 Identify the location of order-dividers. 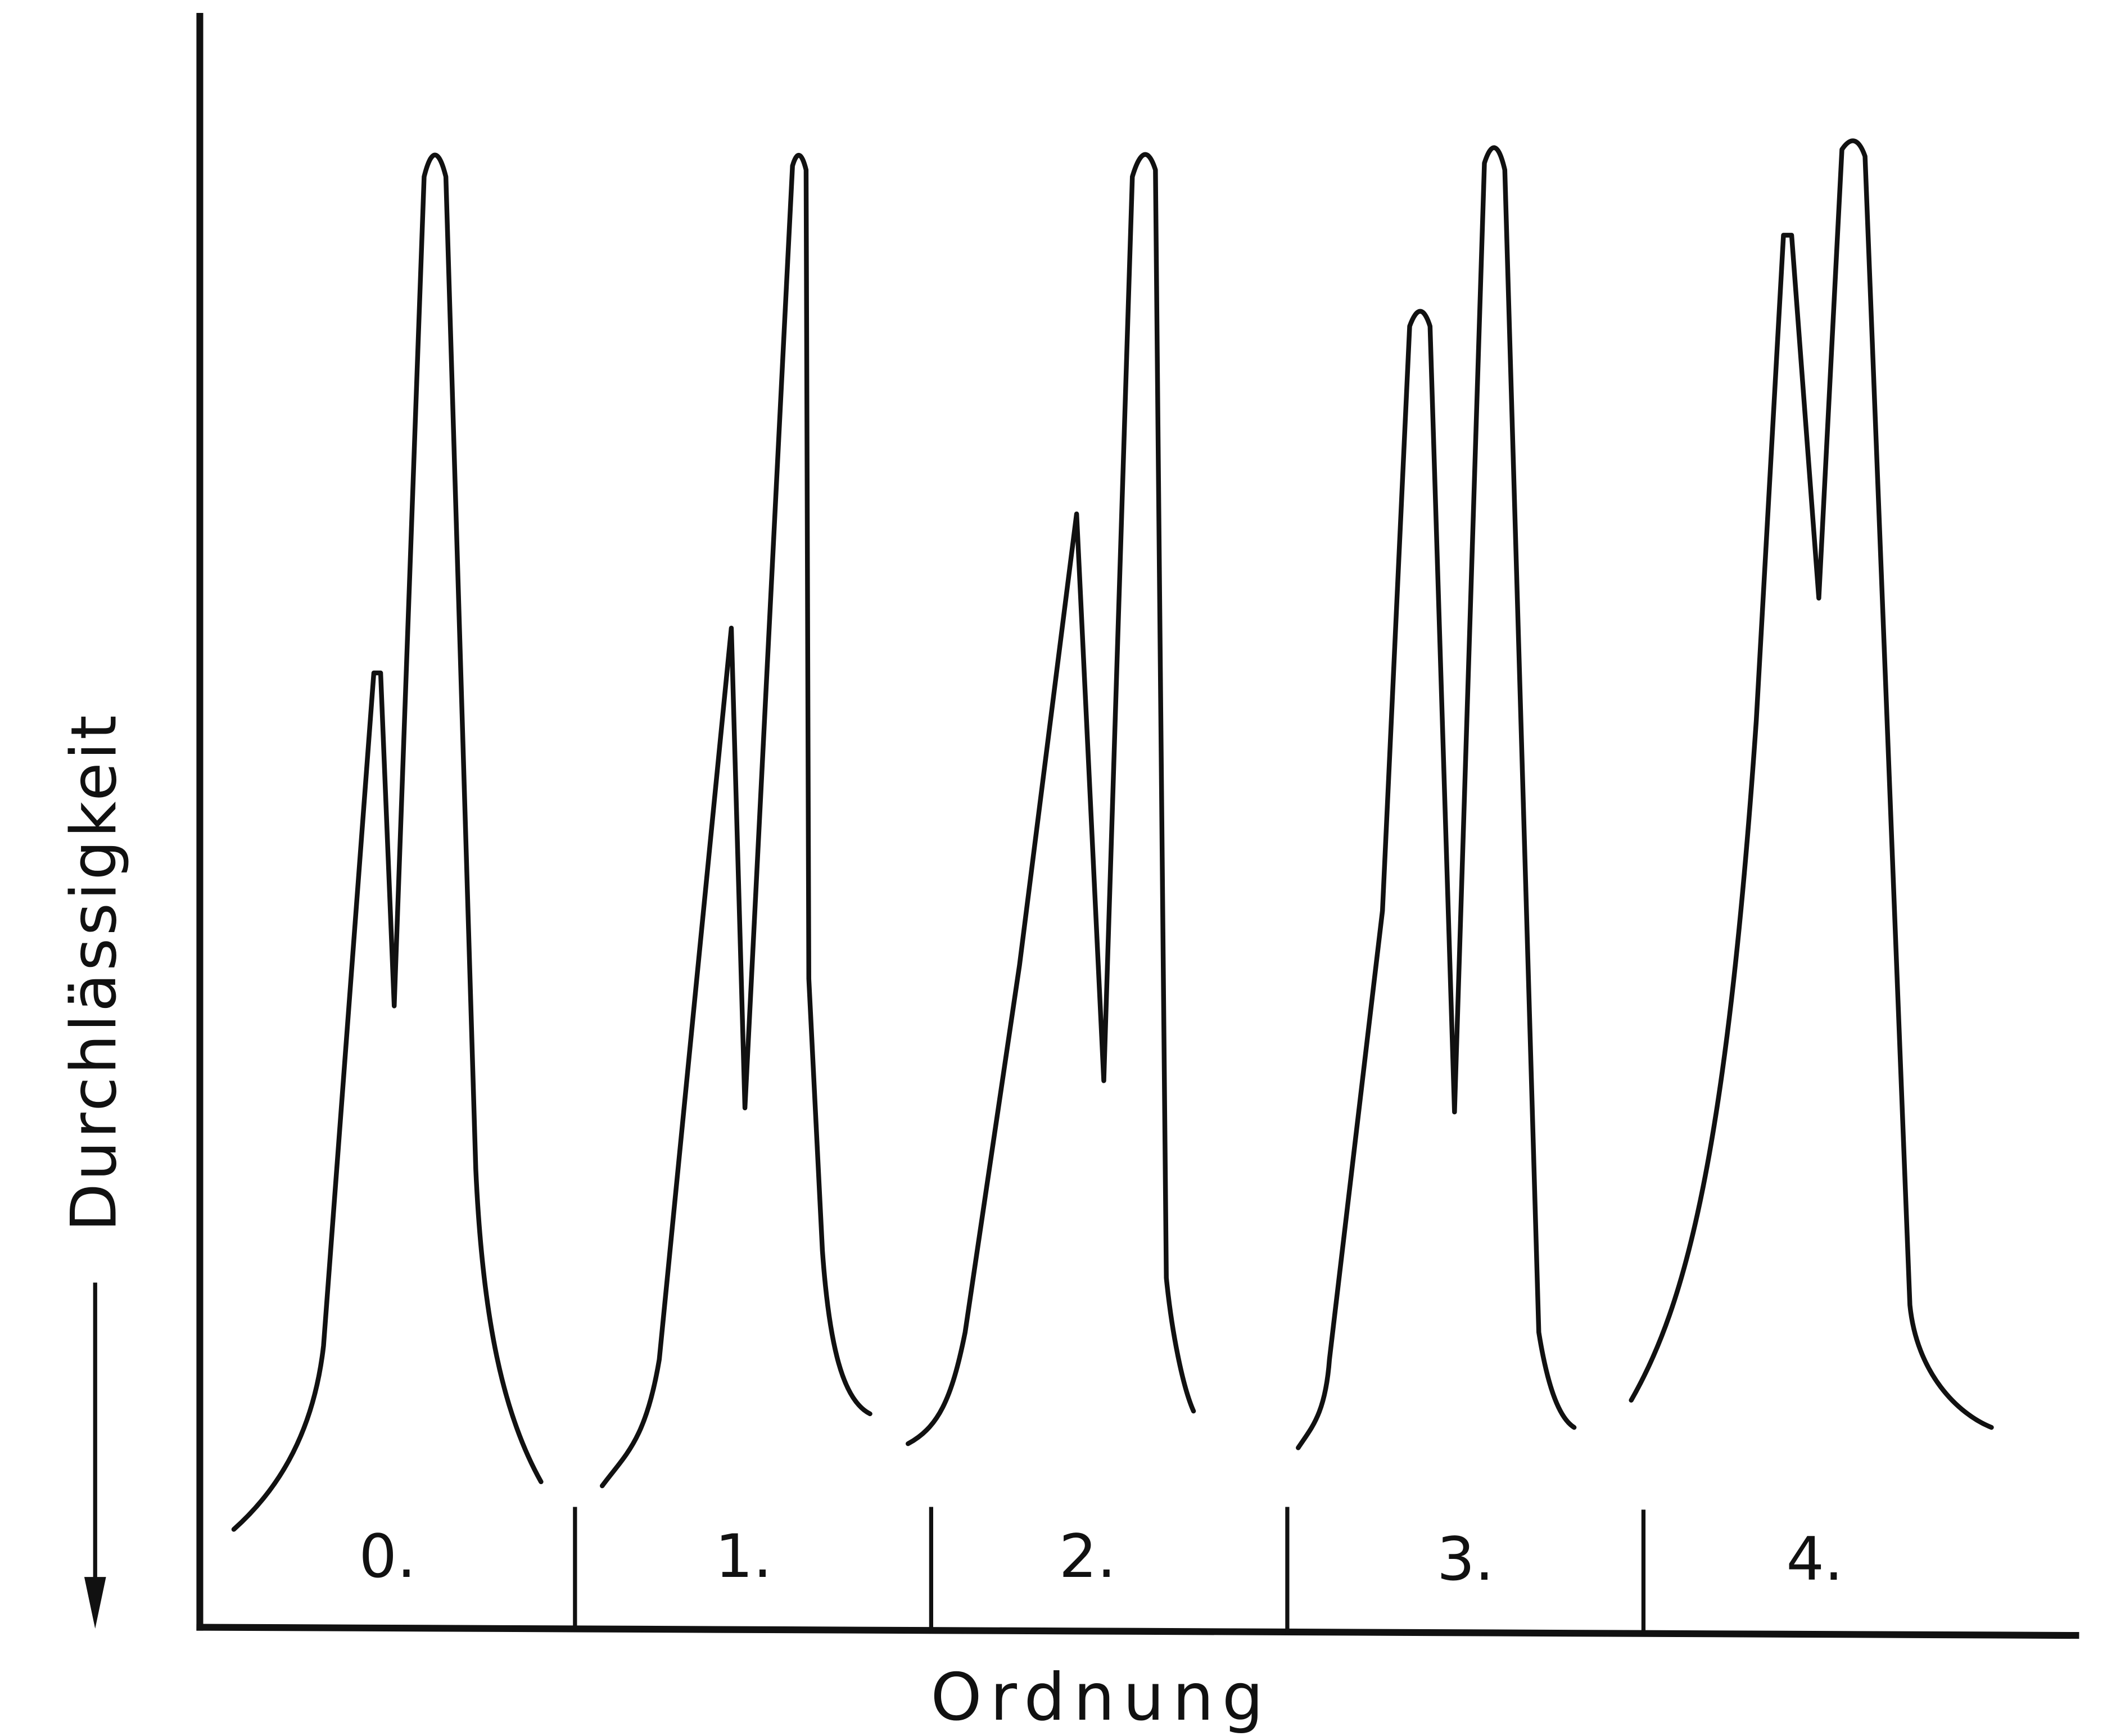
(1110, 1571).